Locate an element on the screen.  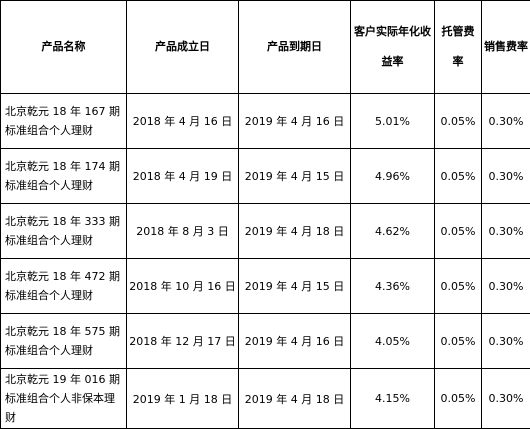
cell-start-date: 2018 年 4 月 16 日 is located at coordinates (183, 121).